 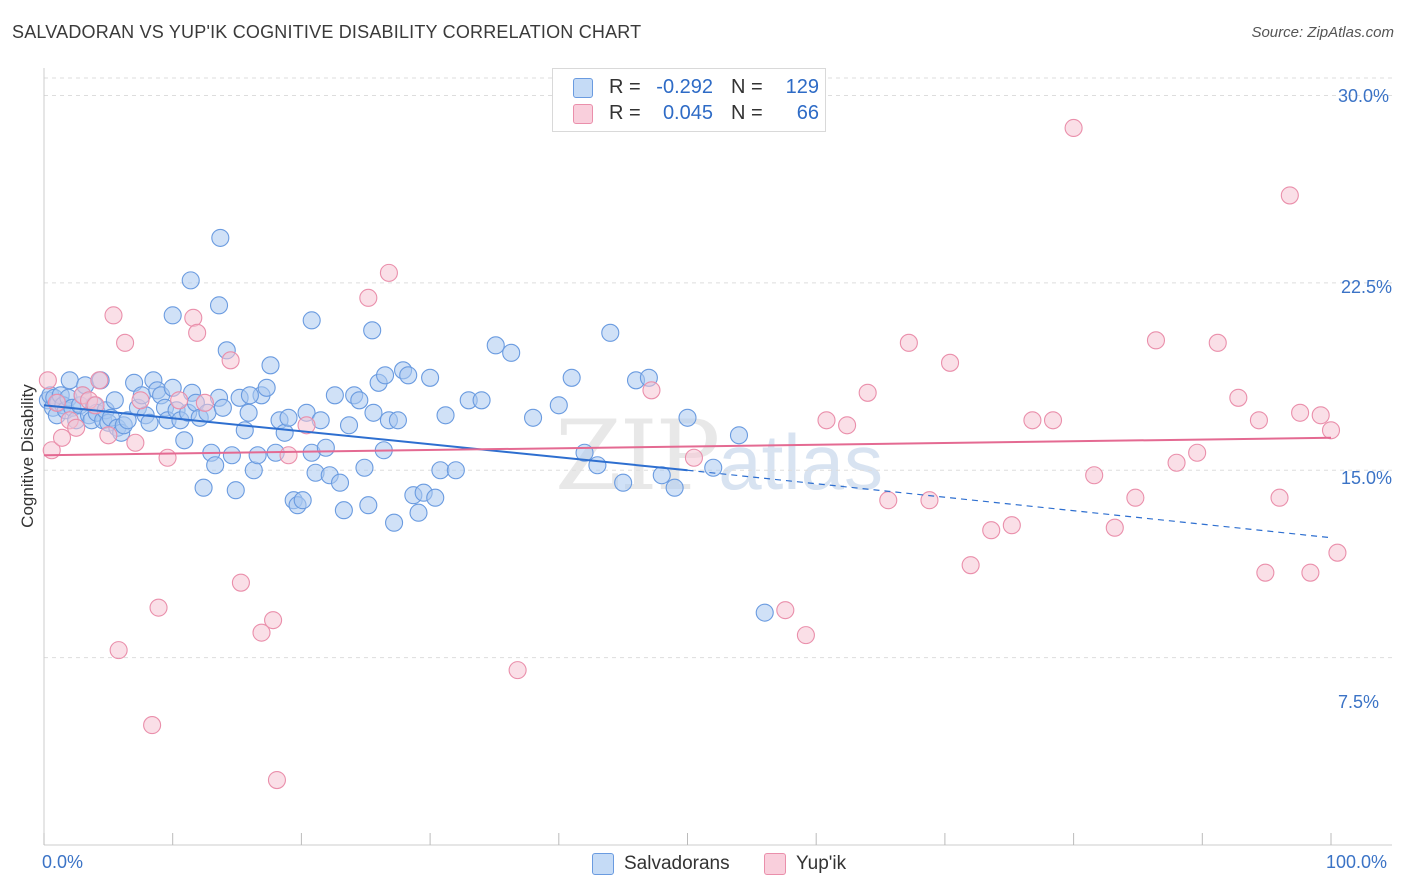 What do you see at coordinates (1367, 478) in the screenshot?
I see `y-tick-label: 15.0%` at bounding box center [1367, 478].